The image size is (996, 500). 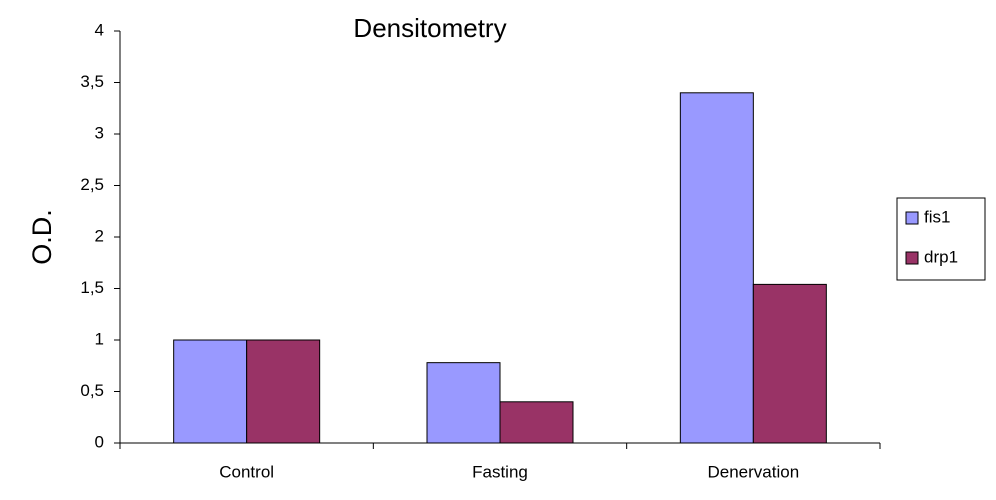 I want to click on y-tick-label: 3,5, so click(x=92, y=81).